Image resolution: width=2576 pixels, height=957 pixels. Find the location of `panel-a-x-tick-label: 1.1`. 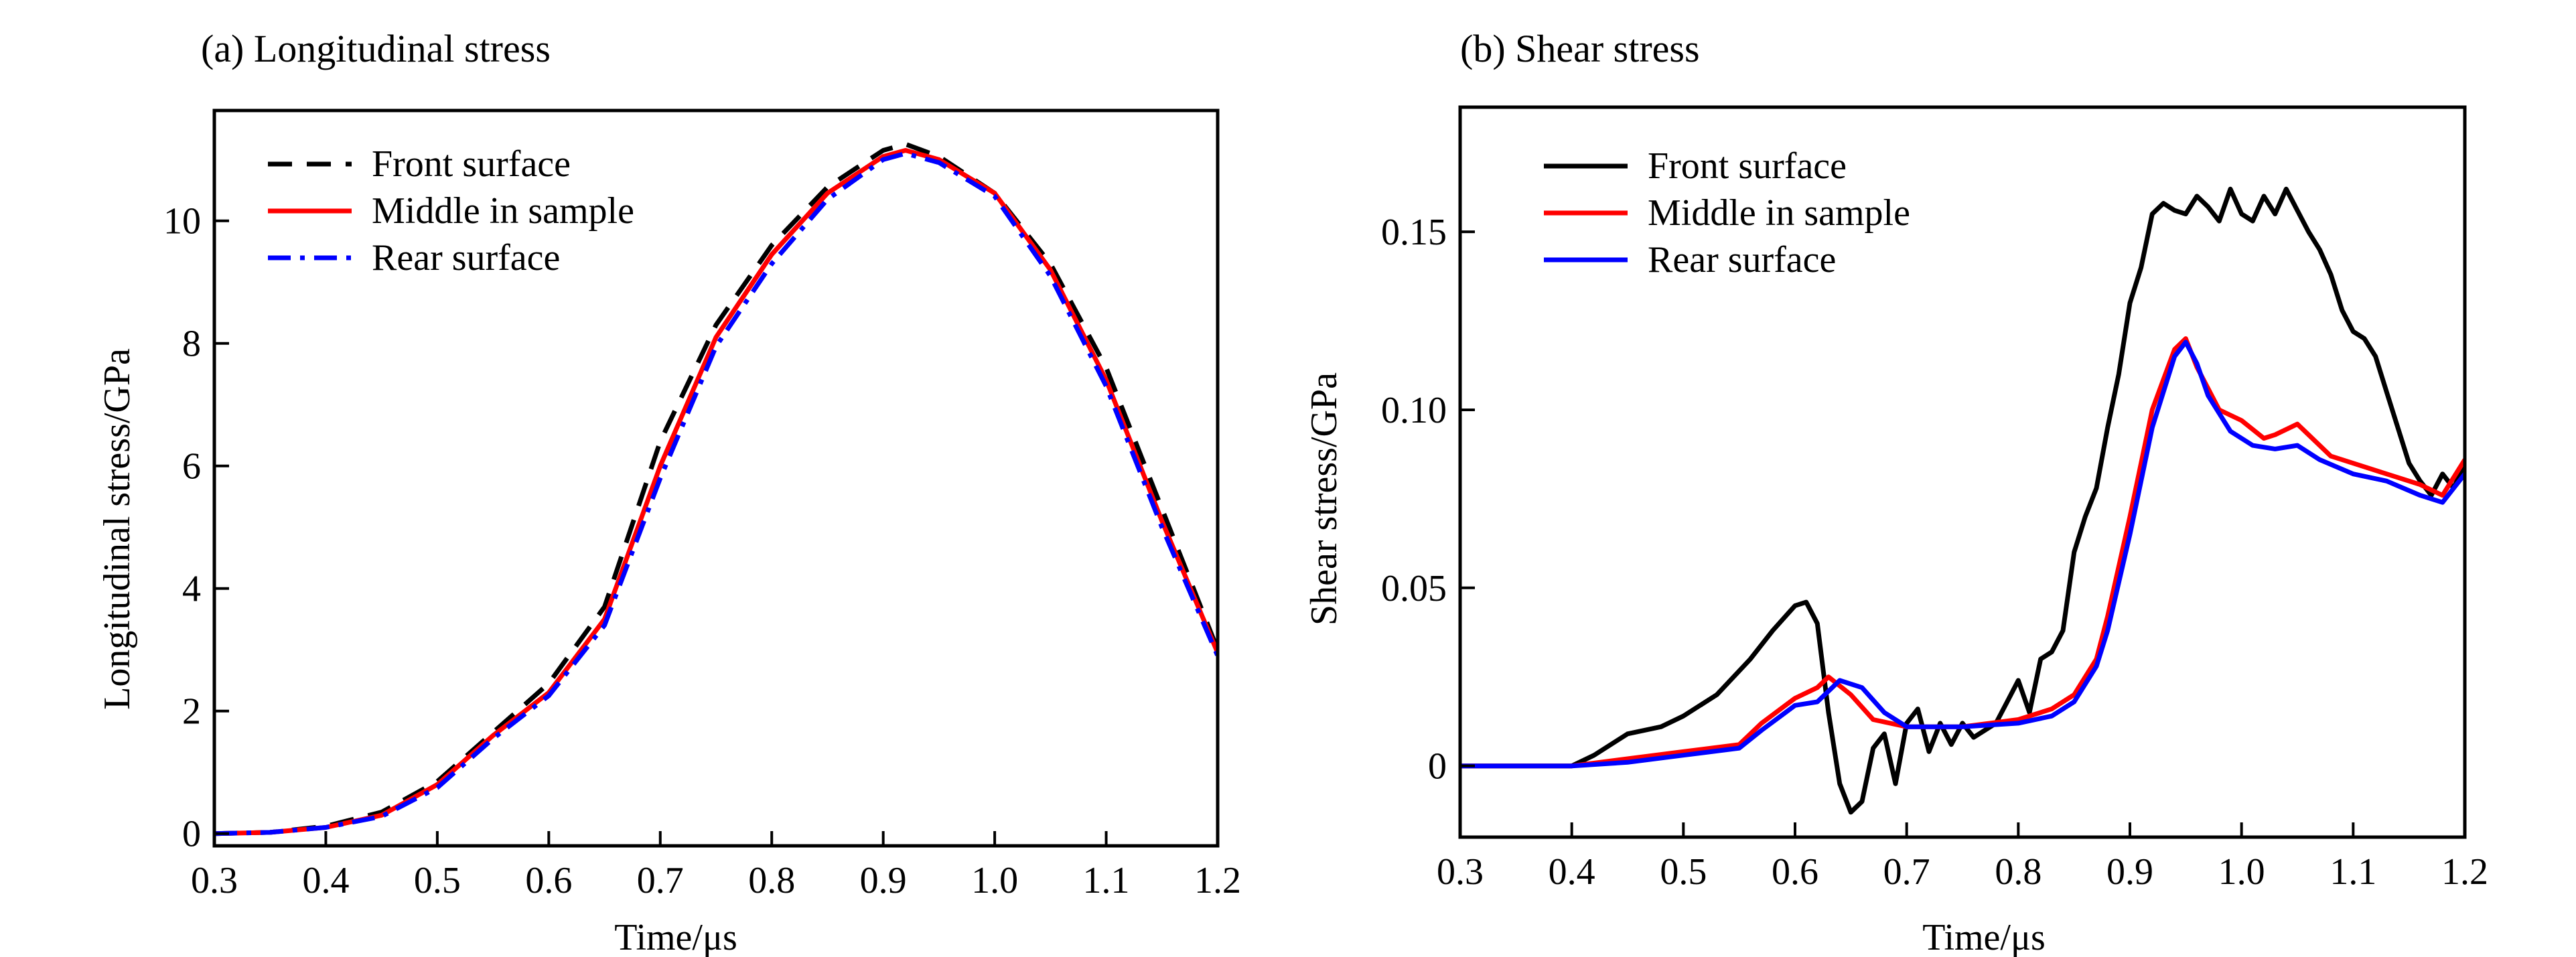

panel-a-x-tick-label: 1.1 is located at coordinates (1106, 880).